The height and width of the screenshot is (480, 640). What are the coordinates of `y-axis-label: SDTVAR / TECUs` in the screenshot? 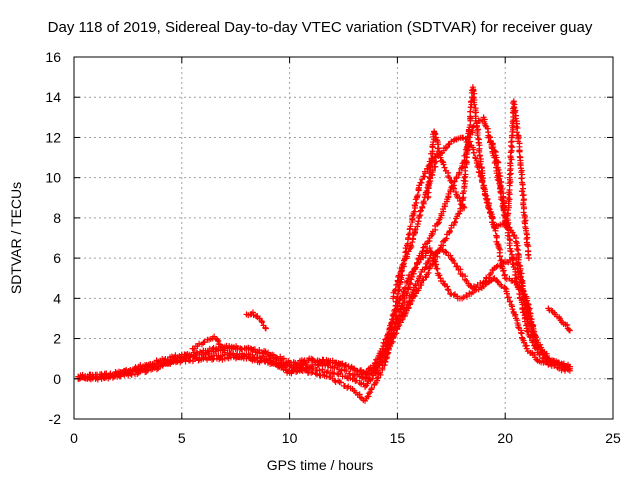 It's located at (16, 238).